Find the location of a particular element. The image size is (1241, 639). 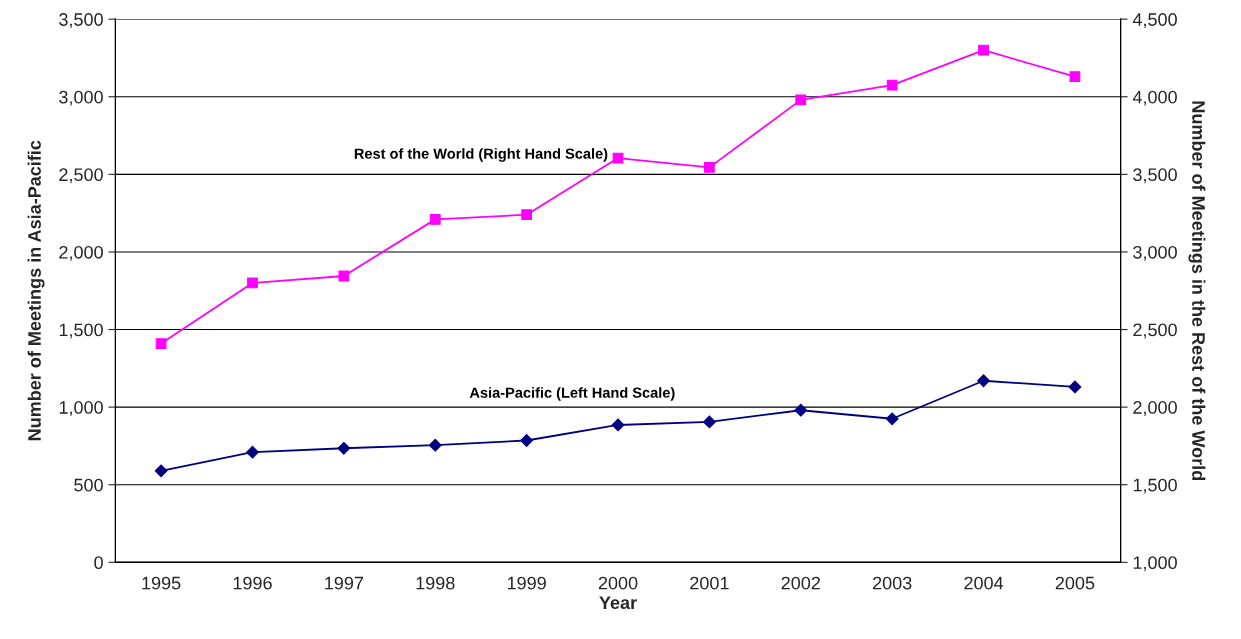

x-tick-label: 1997 is located at coordinates (344, 583).